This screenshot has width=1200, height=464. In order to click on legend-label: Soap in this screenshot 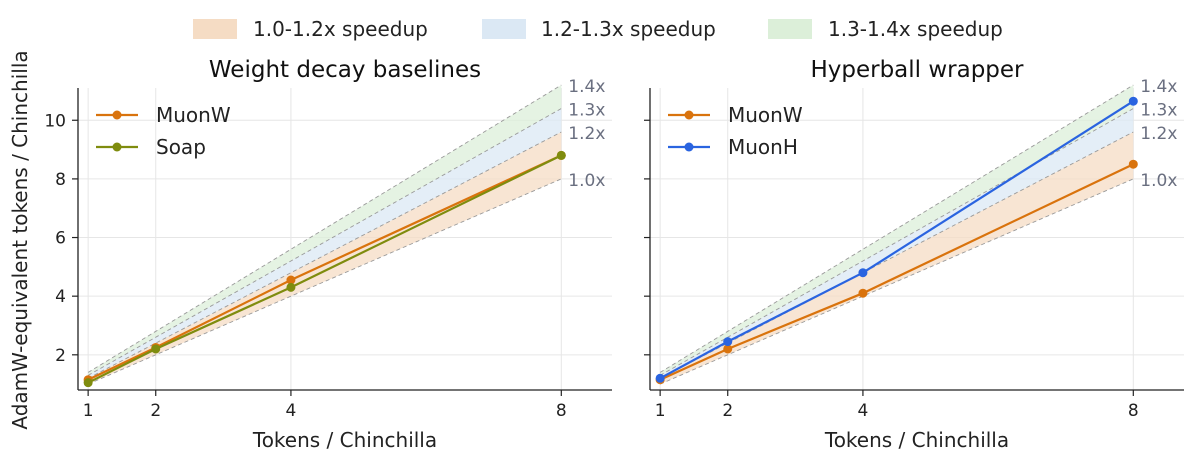, I will do `click(181, 147)`.